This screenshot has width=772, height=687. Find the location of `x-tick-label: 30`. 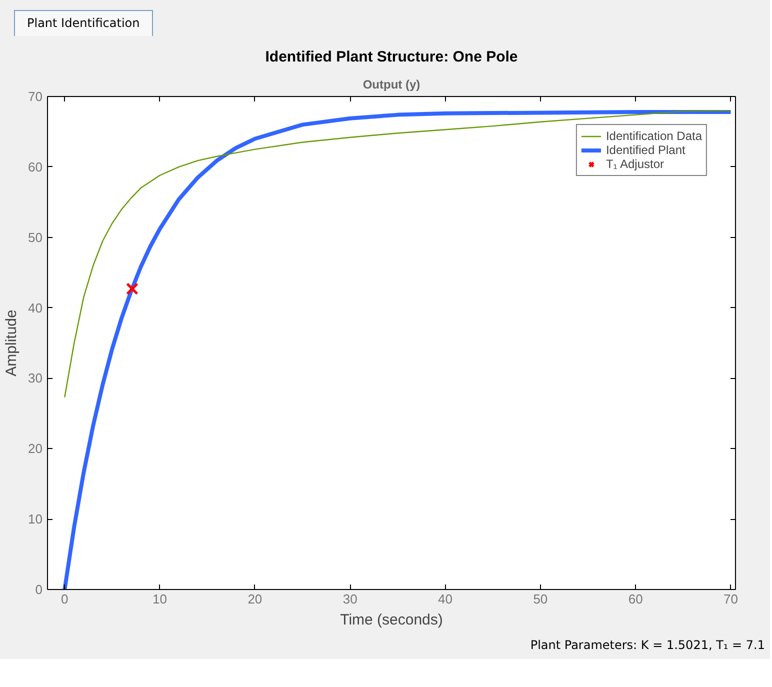

x-tick-label: 30 is located at coordinates (350, 599).